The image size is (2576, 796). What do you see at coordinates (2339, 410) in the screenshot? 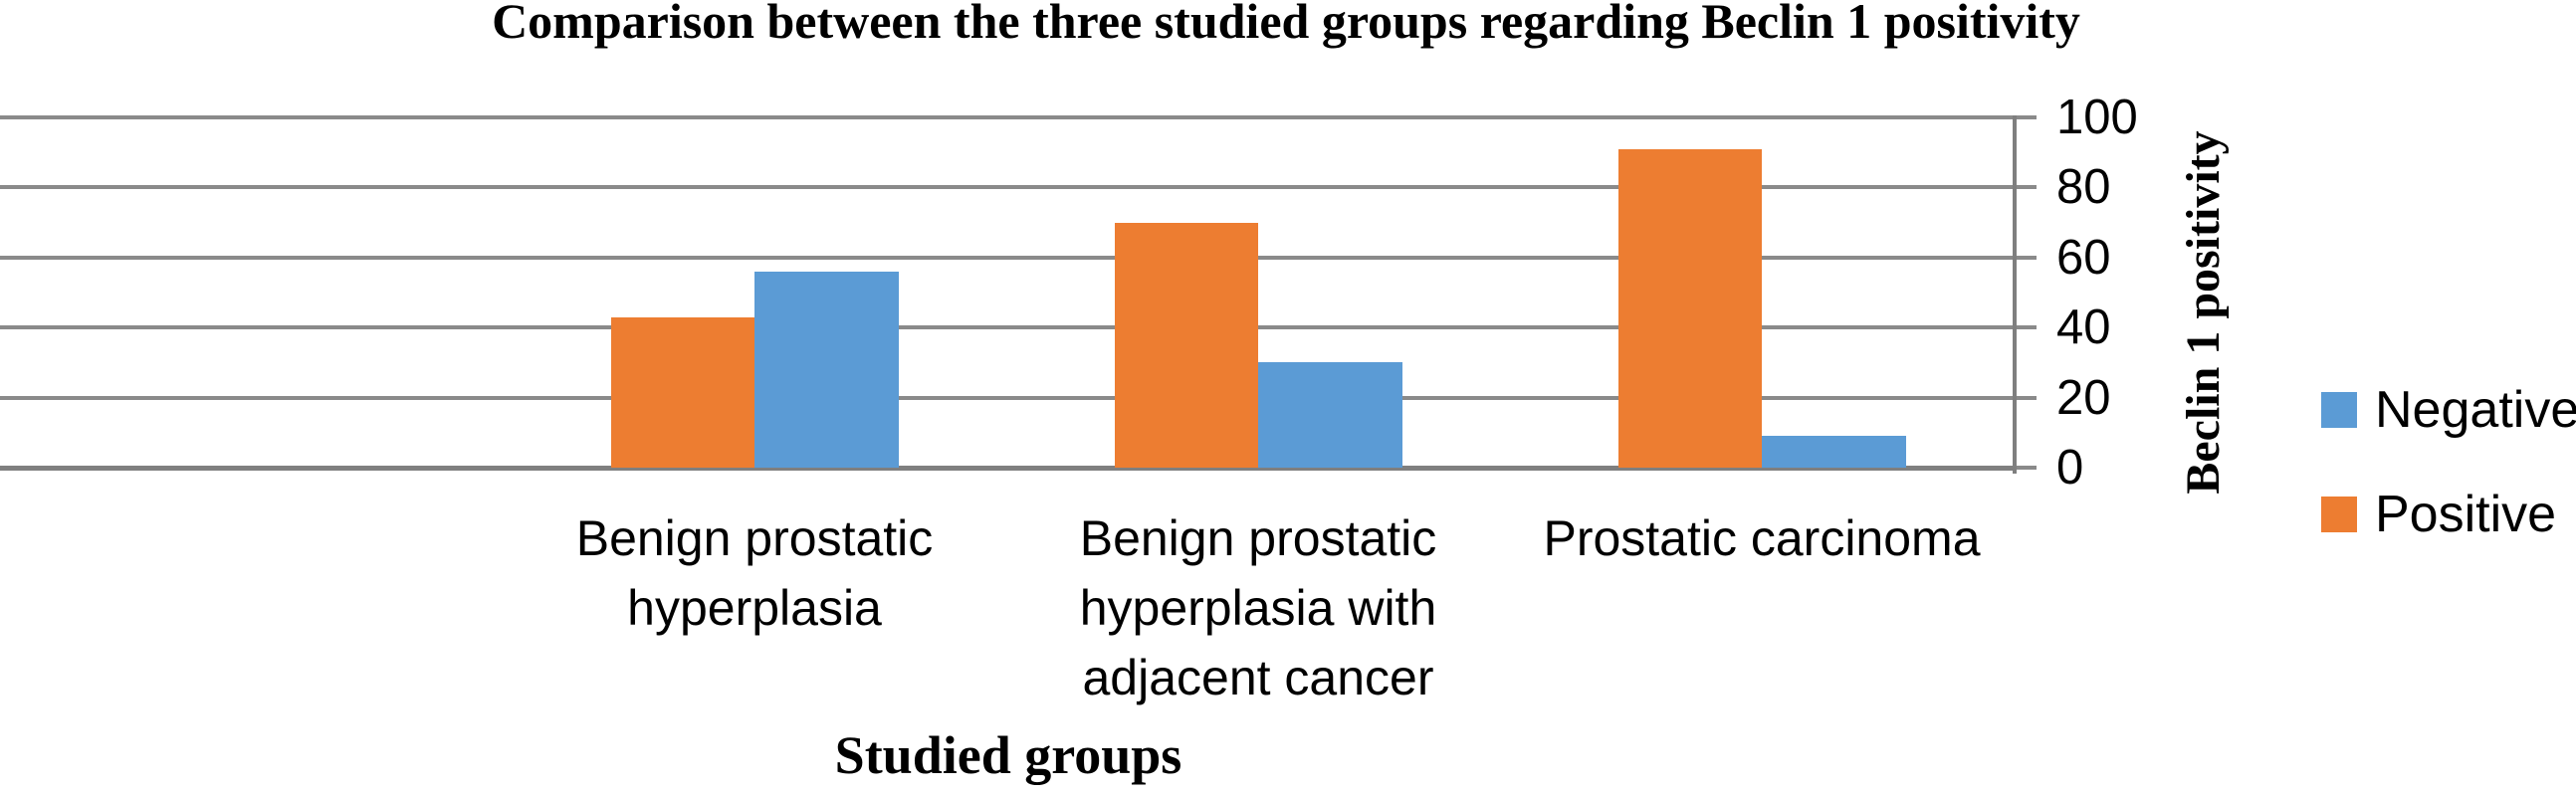
I see `legend-swatch-negative-icon` at bounding box center [2339, 410].